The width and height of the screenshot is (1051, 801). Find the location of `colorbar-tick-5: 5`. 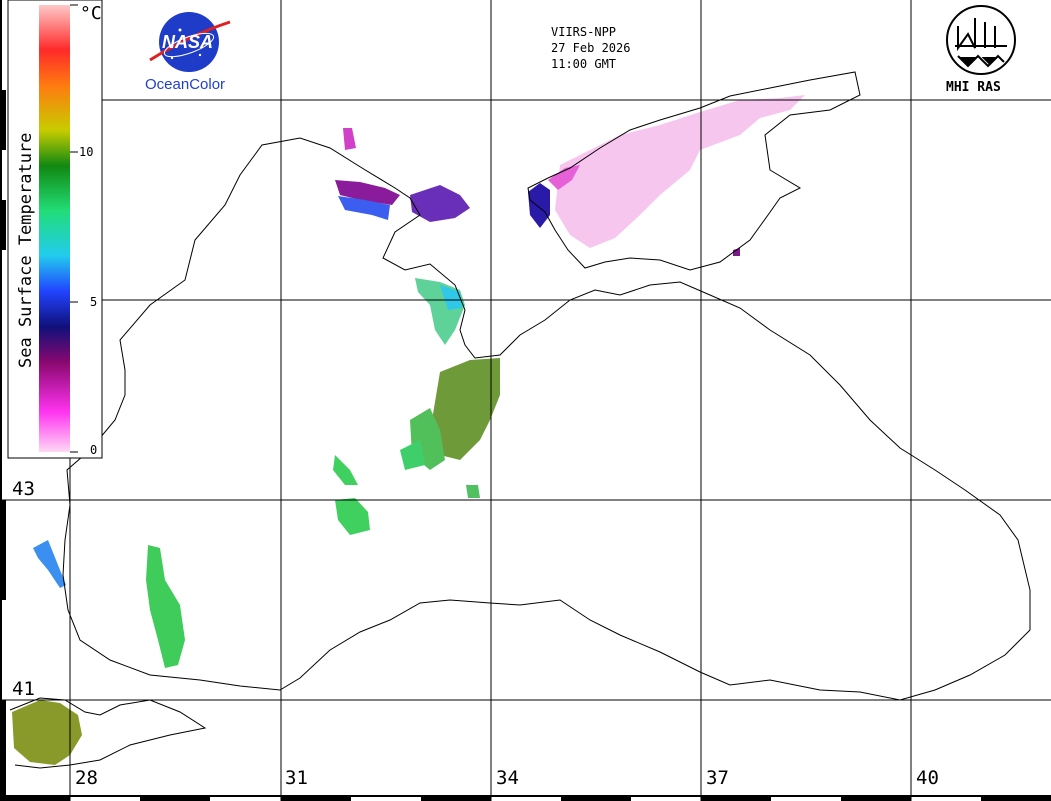

colorbar-tick-5: 5 is located at coordinates (94, 302).